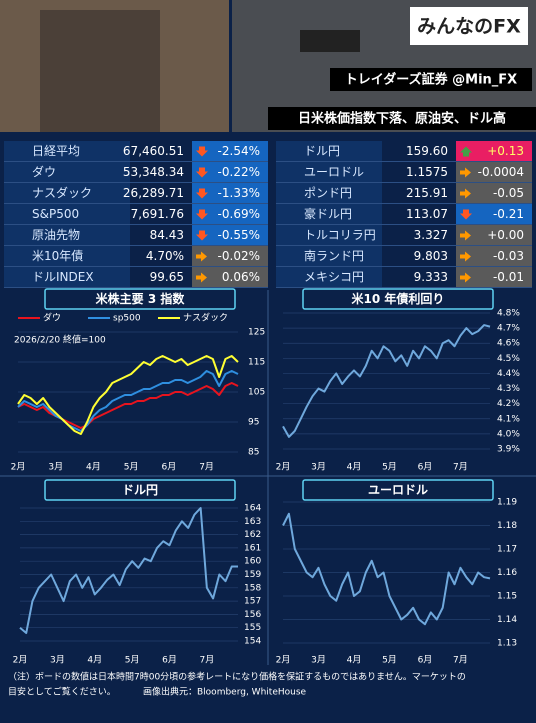 This screenshot has width=536, height=723. Describe the element at coordinates (508, 374) in the screenshot. I see `y-tick-label: 4.4%` at that location.